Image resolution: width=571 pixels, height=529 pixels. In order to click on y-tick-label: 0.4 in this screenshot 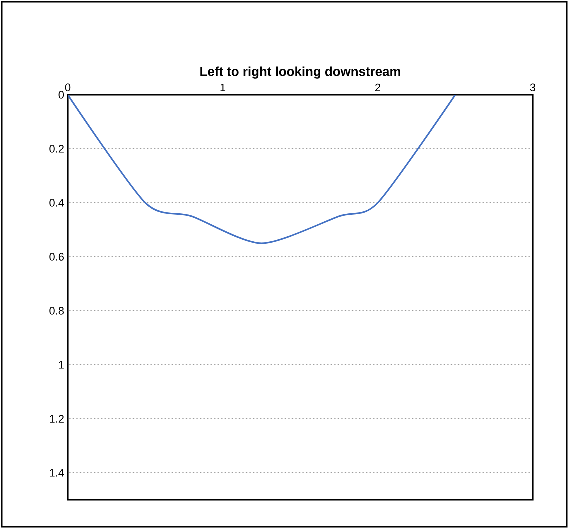, I will do `click(57, 203)`.